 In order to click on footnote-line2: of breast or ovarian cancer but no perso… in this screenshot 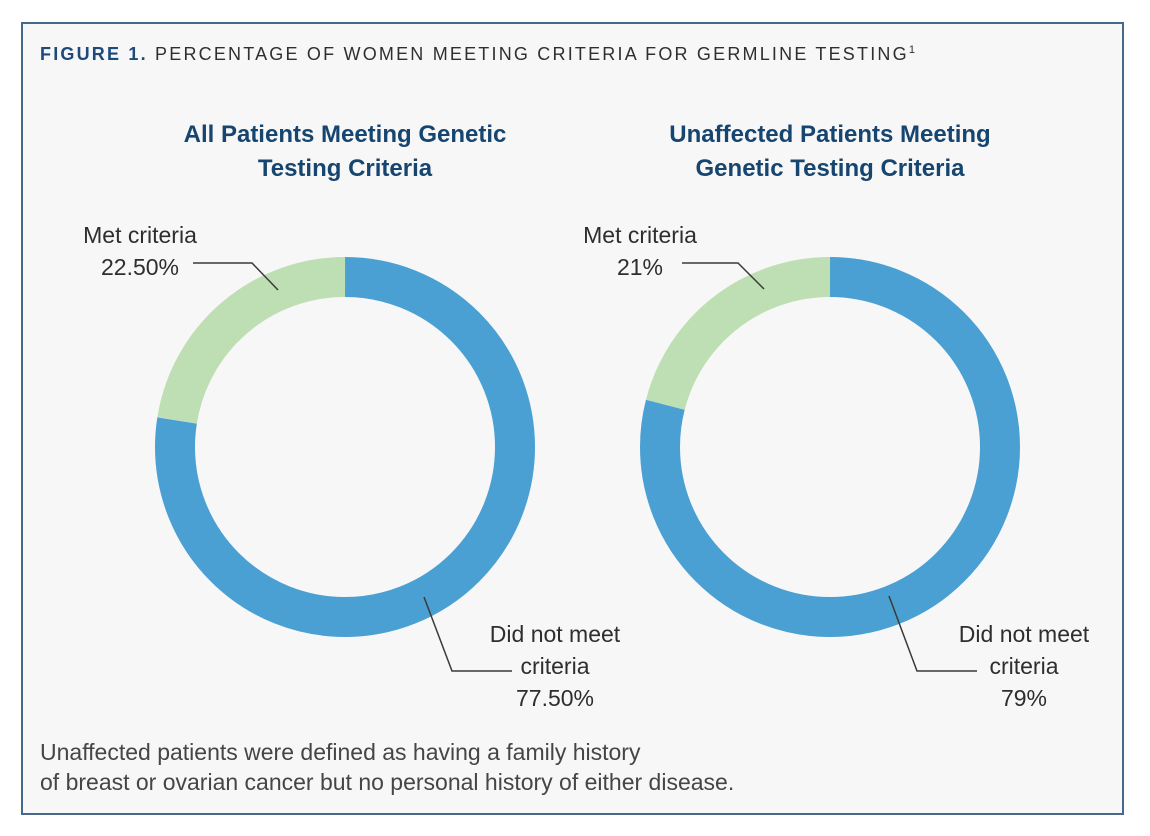, I will do `click(387, 782)`.